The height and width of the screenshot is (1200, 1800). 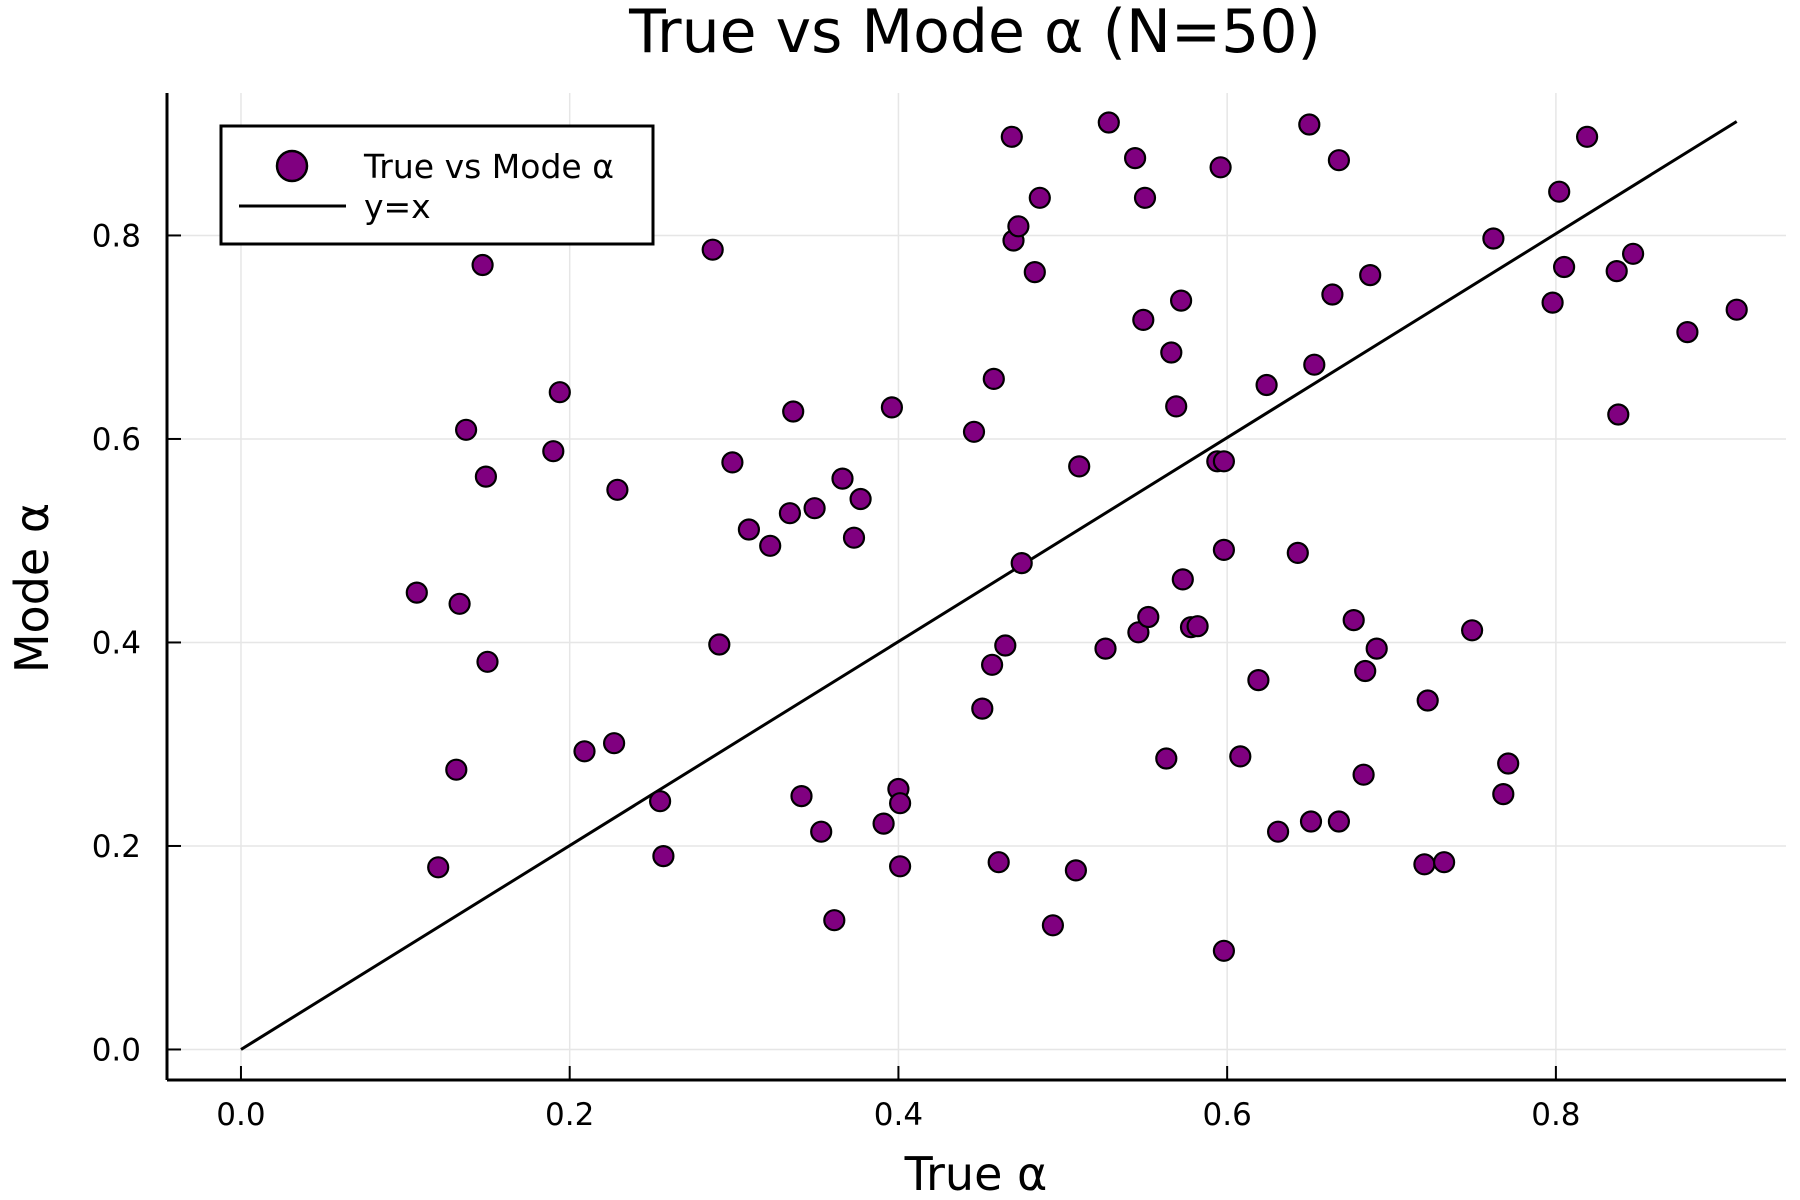 What do you see at coordinates (32, 588) in the screenshot?
I see `y-axis-label: Mode α` at bounding box center [32, 588].